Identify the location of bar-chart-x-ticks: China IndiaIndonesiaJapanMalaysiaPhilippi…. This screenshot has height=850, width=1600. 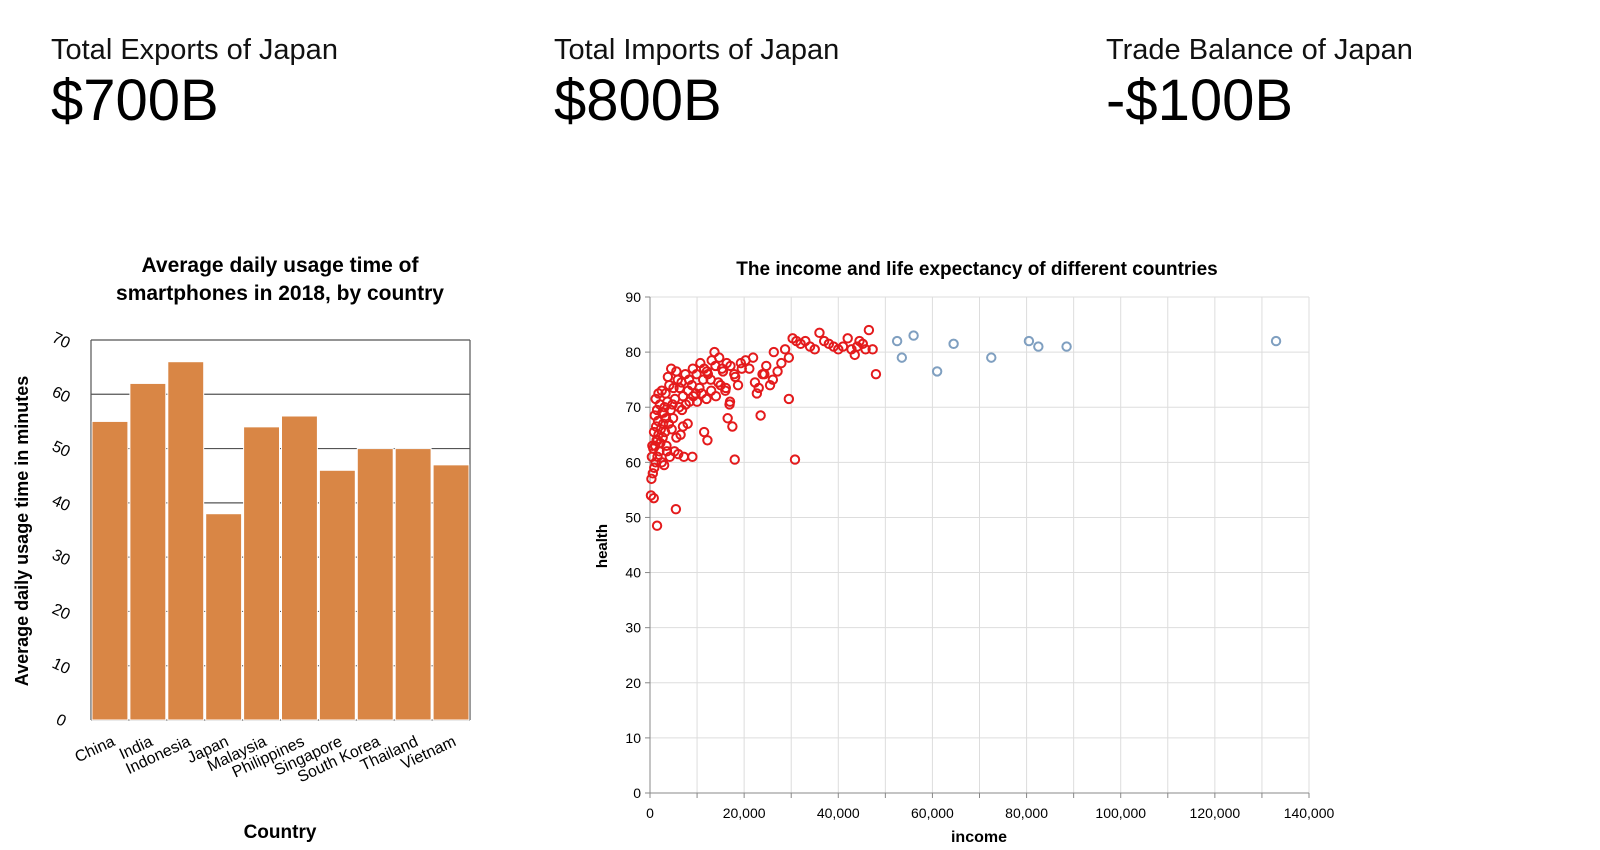
(266, 759).